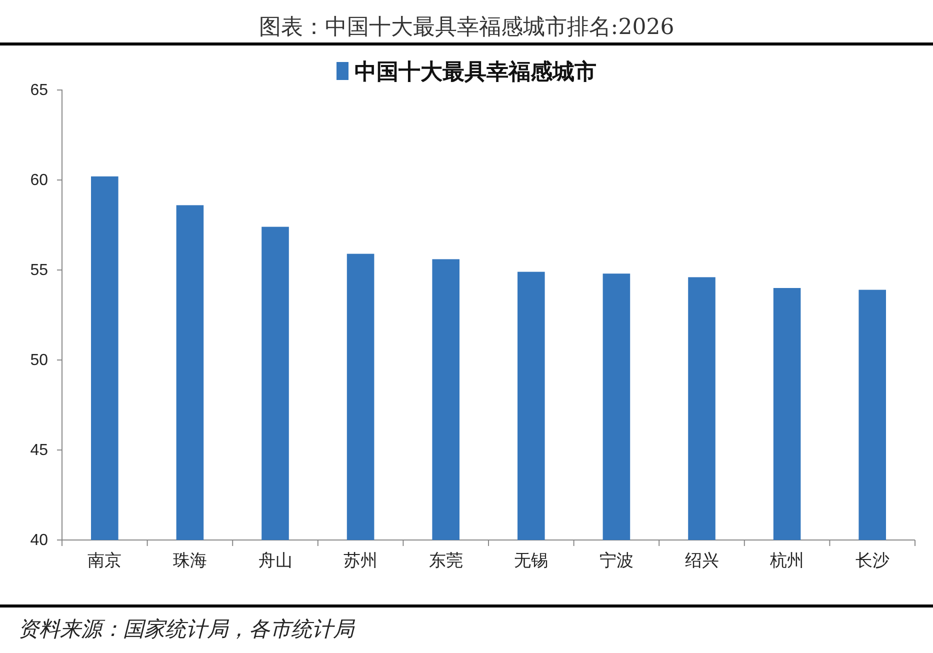 Image resolution: width=933 pixels, height=653 pixels. Describe the element at coordinates (39, 361) in the screenshot. I see `y-tick-label: 50` at that location.